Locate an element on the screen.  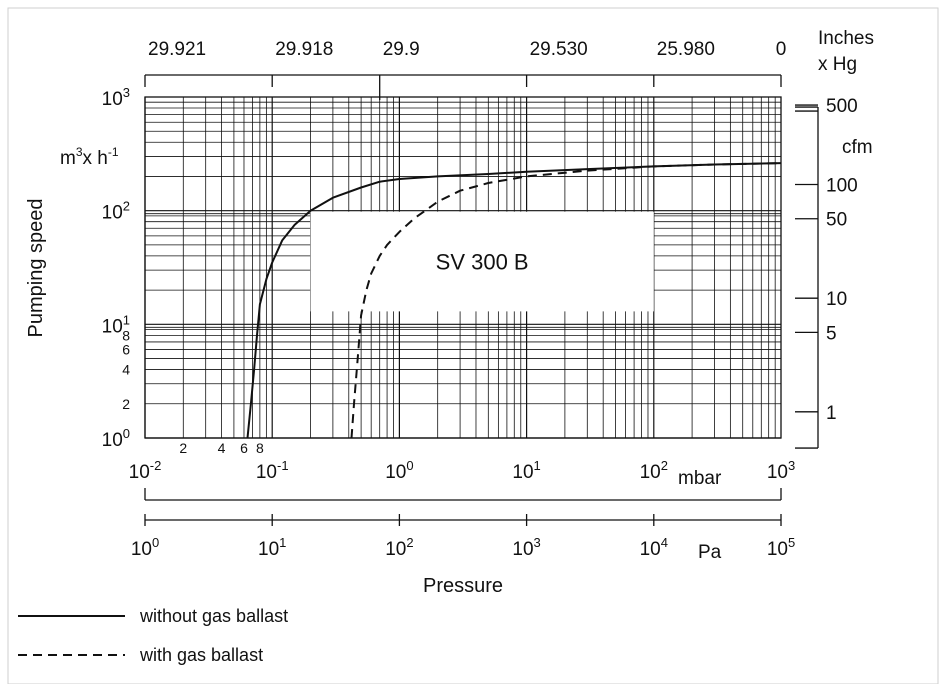
x-axis-unit-pa: Pa is located at coordinates (710, 552).